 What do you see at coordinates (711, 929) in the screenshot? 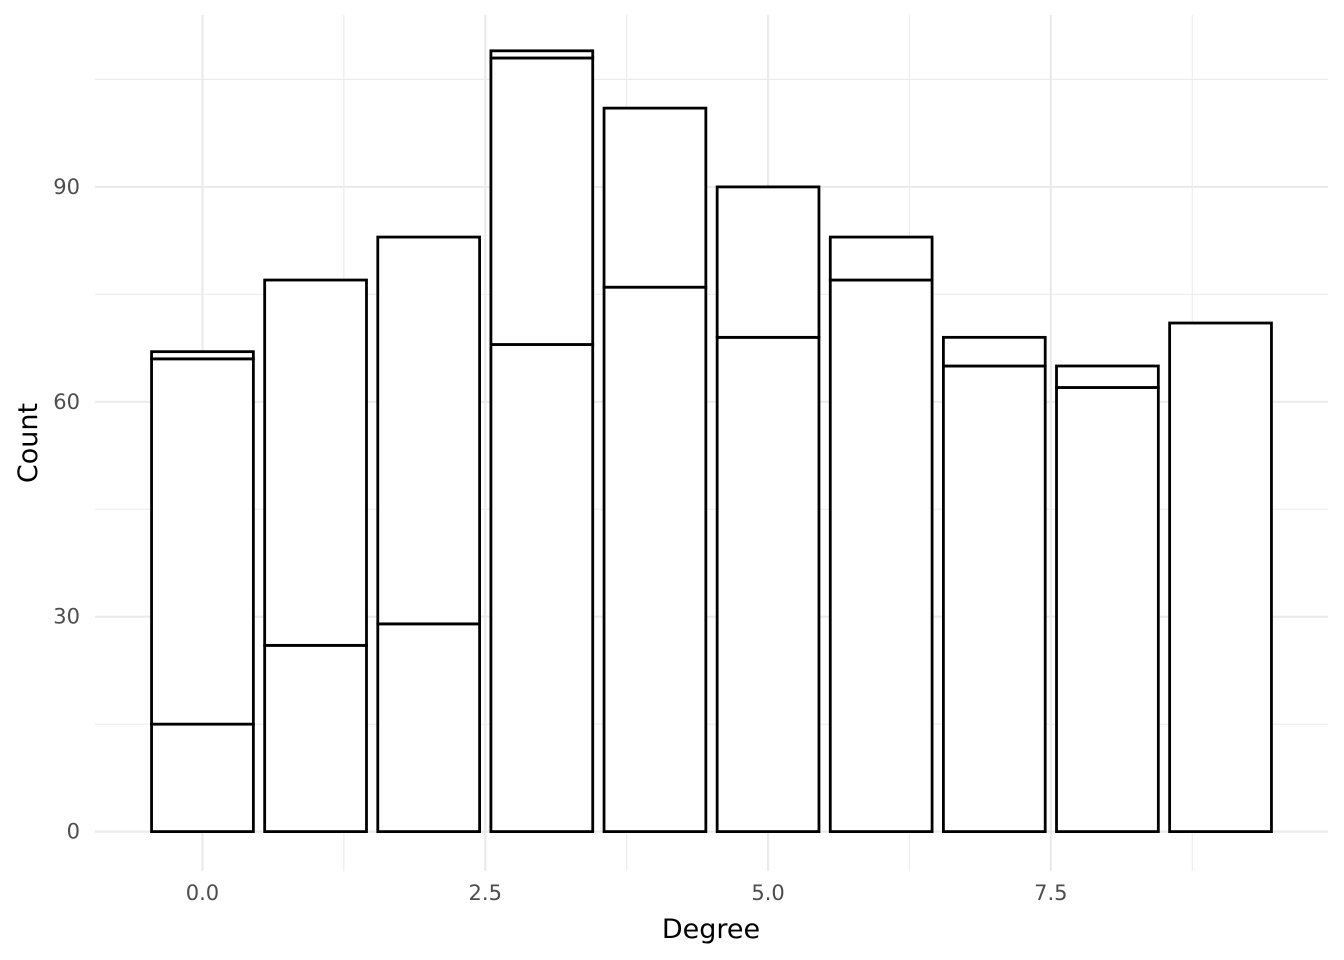
I see `x-axis-title: Degree` at bounding box center [711, 929].